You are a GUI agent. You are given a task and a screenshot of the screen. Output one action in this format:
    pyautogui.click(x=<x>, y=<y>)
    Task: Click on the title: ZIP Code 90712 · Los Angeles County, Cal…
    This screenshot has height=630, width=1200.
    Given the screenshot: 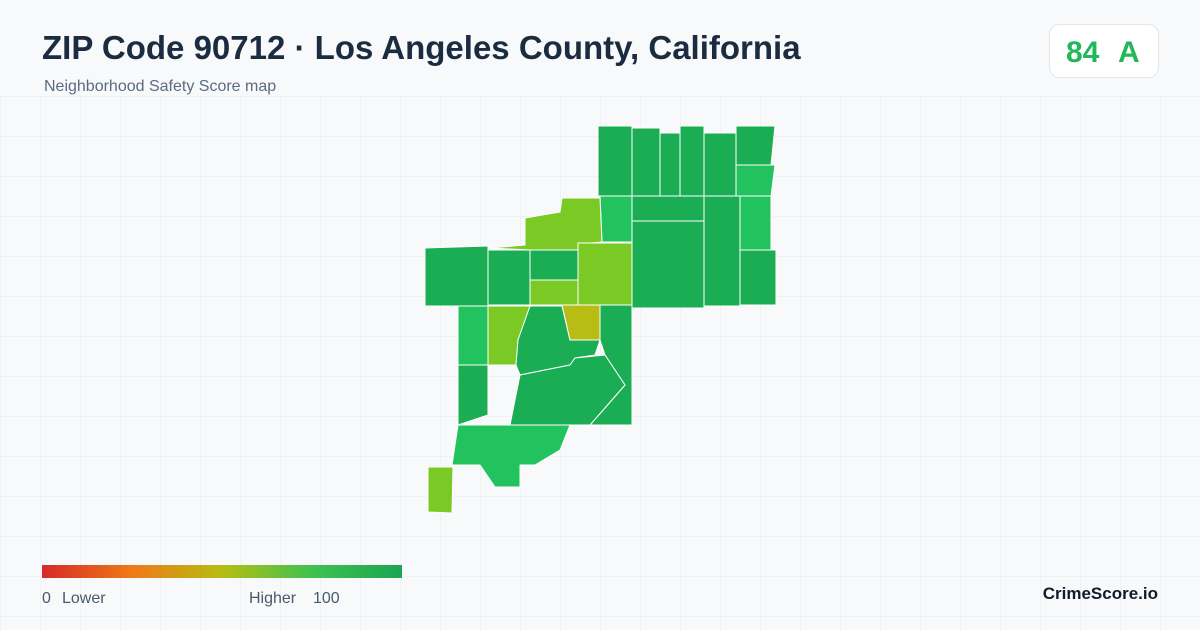 What is the action you would take?
    pyautogui.click(x=421, y=47)
    